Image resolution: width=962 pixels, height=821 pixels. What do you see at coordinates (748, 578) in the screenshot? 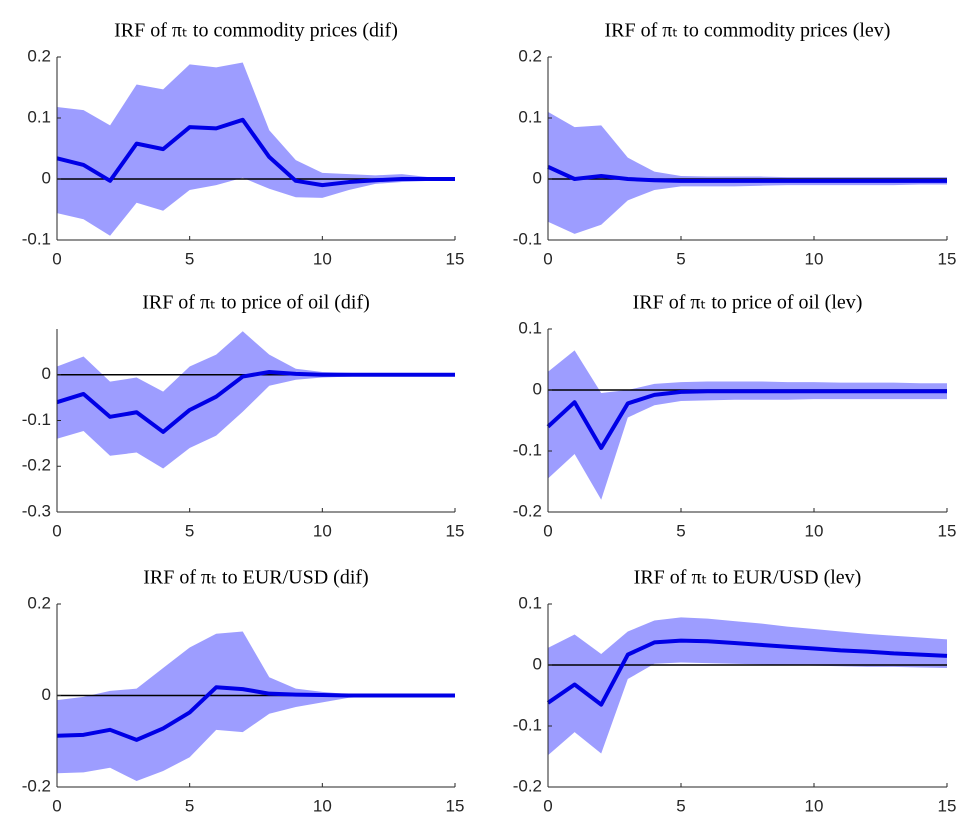
I see `chart-title: IRF of πₜ to EUR/USD (lev)` at bounding box center [748, 578].